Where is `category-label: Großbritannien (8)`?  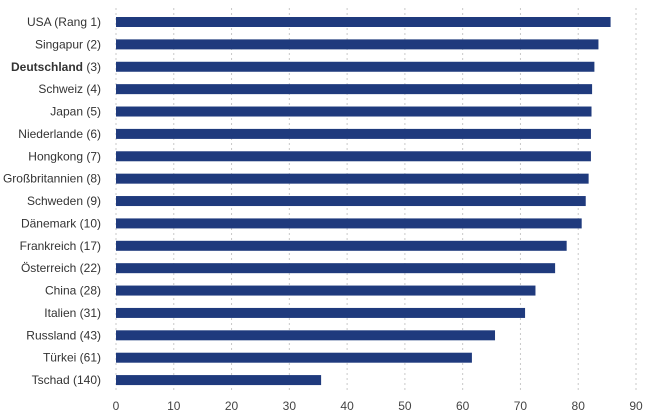
category-label: Großbritannien (8) is located at coordinates (52, 179).